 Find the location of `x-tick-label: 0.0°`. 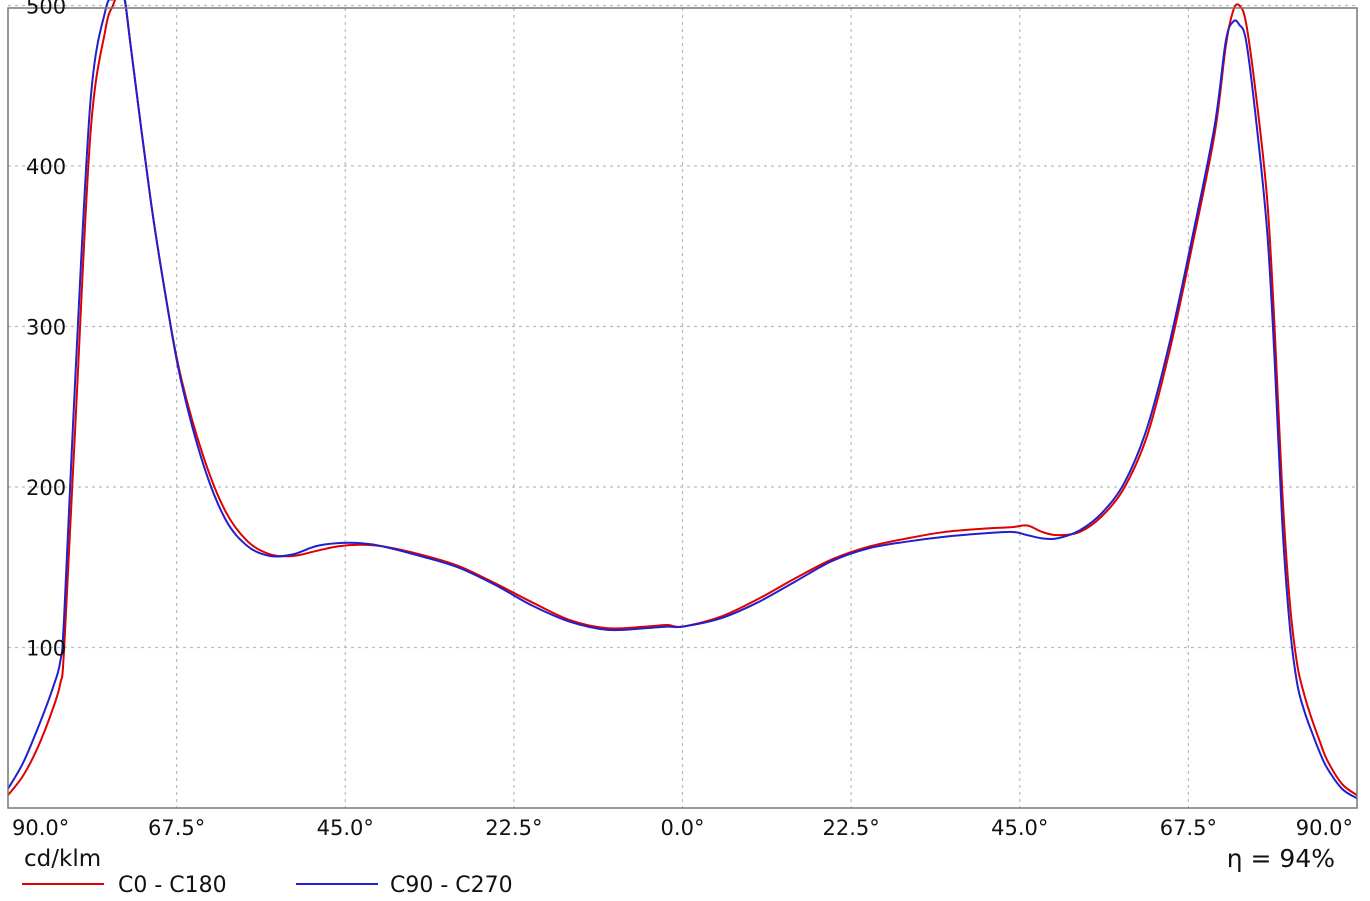

x-tick-label: 0.0° is located at coordinates (683, 828).